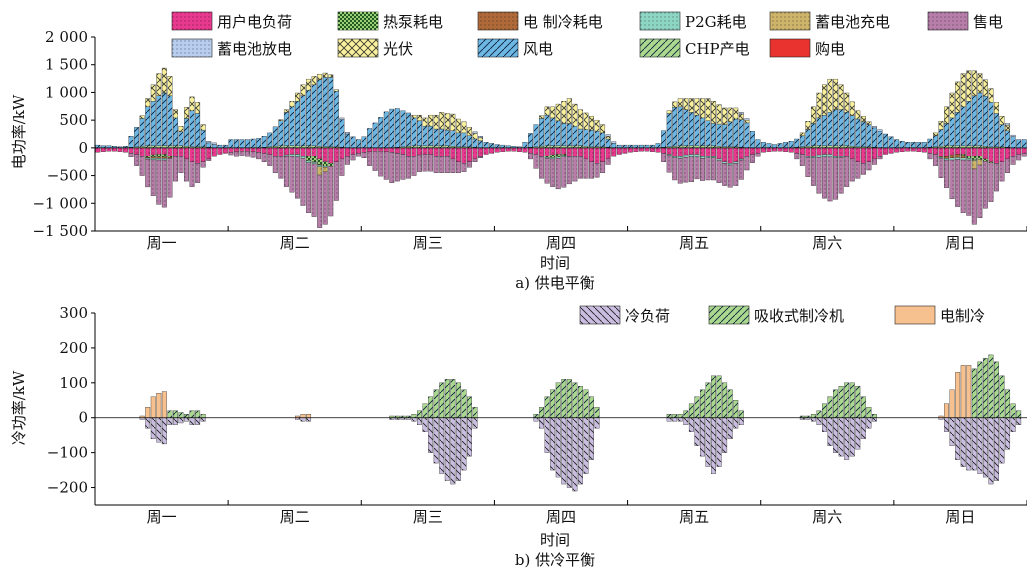  What do you see at coordinates (67, 453) in the screenshot?
I see `y-tick-label: −100` at bounding box center [67, 453].